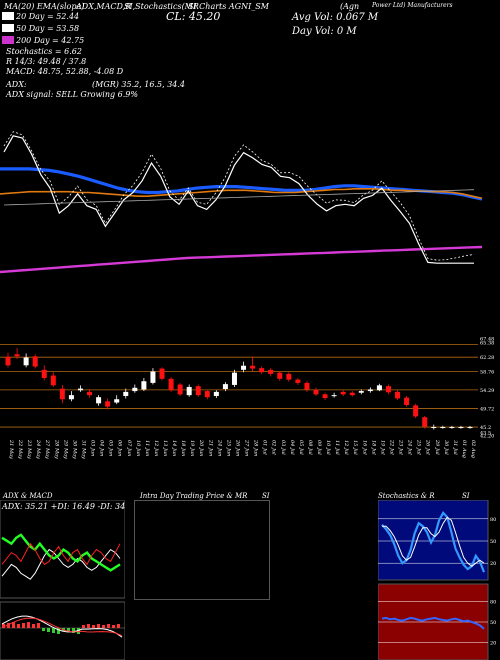  What do you see at coordinates (493, 520) in the screenshot?
I see `stoch-tick-label: 80` at bounding box center [493, 520].